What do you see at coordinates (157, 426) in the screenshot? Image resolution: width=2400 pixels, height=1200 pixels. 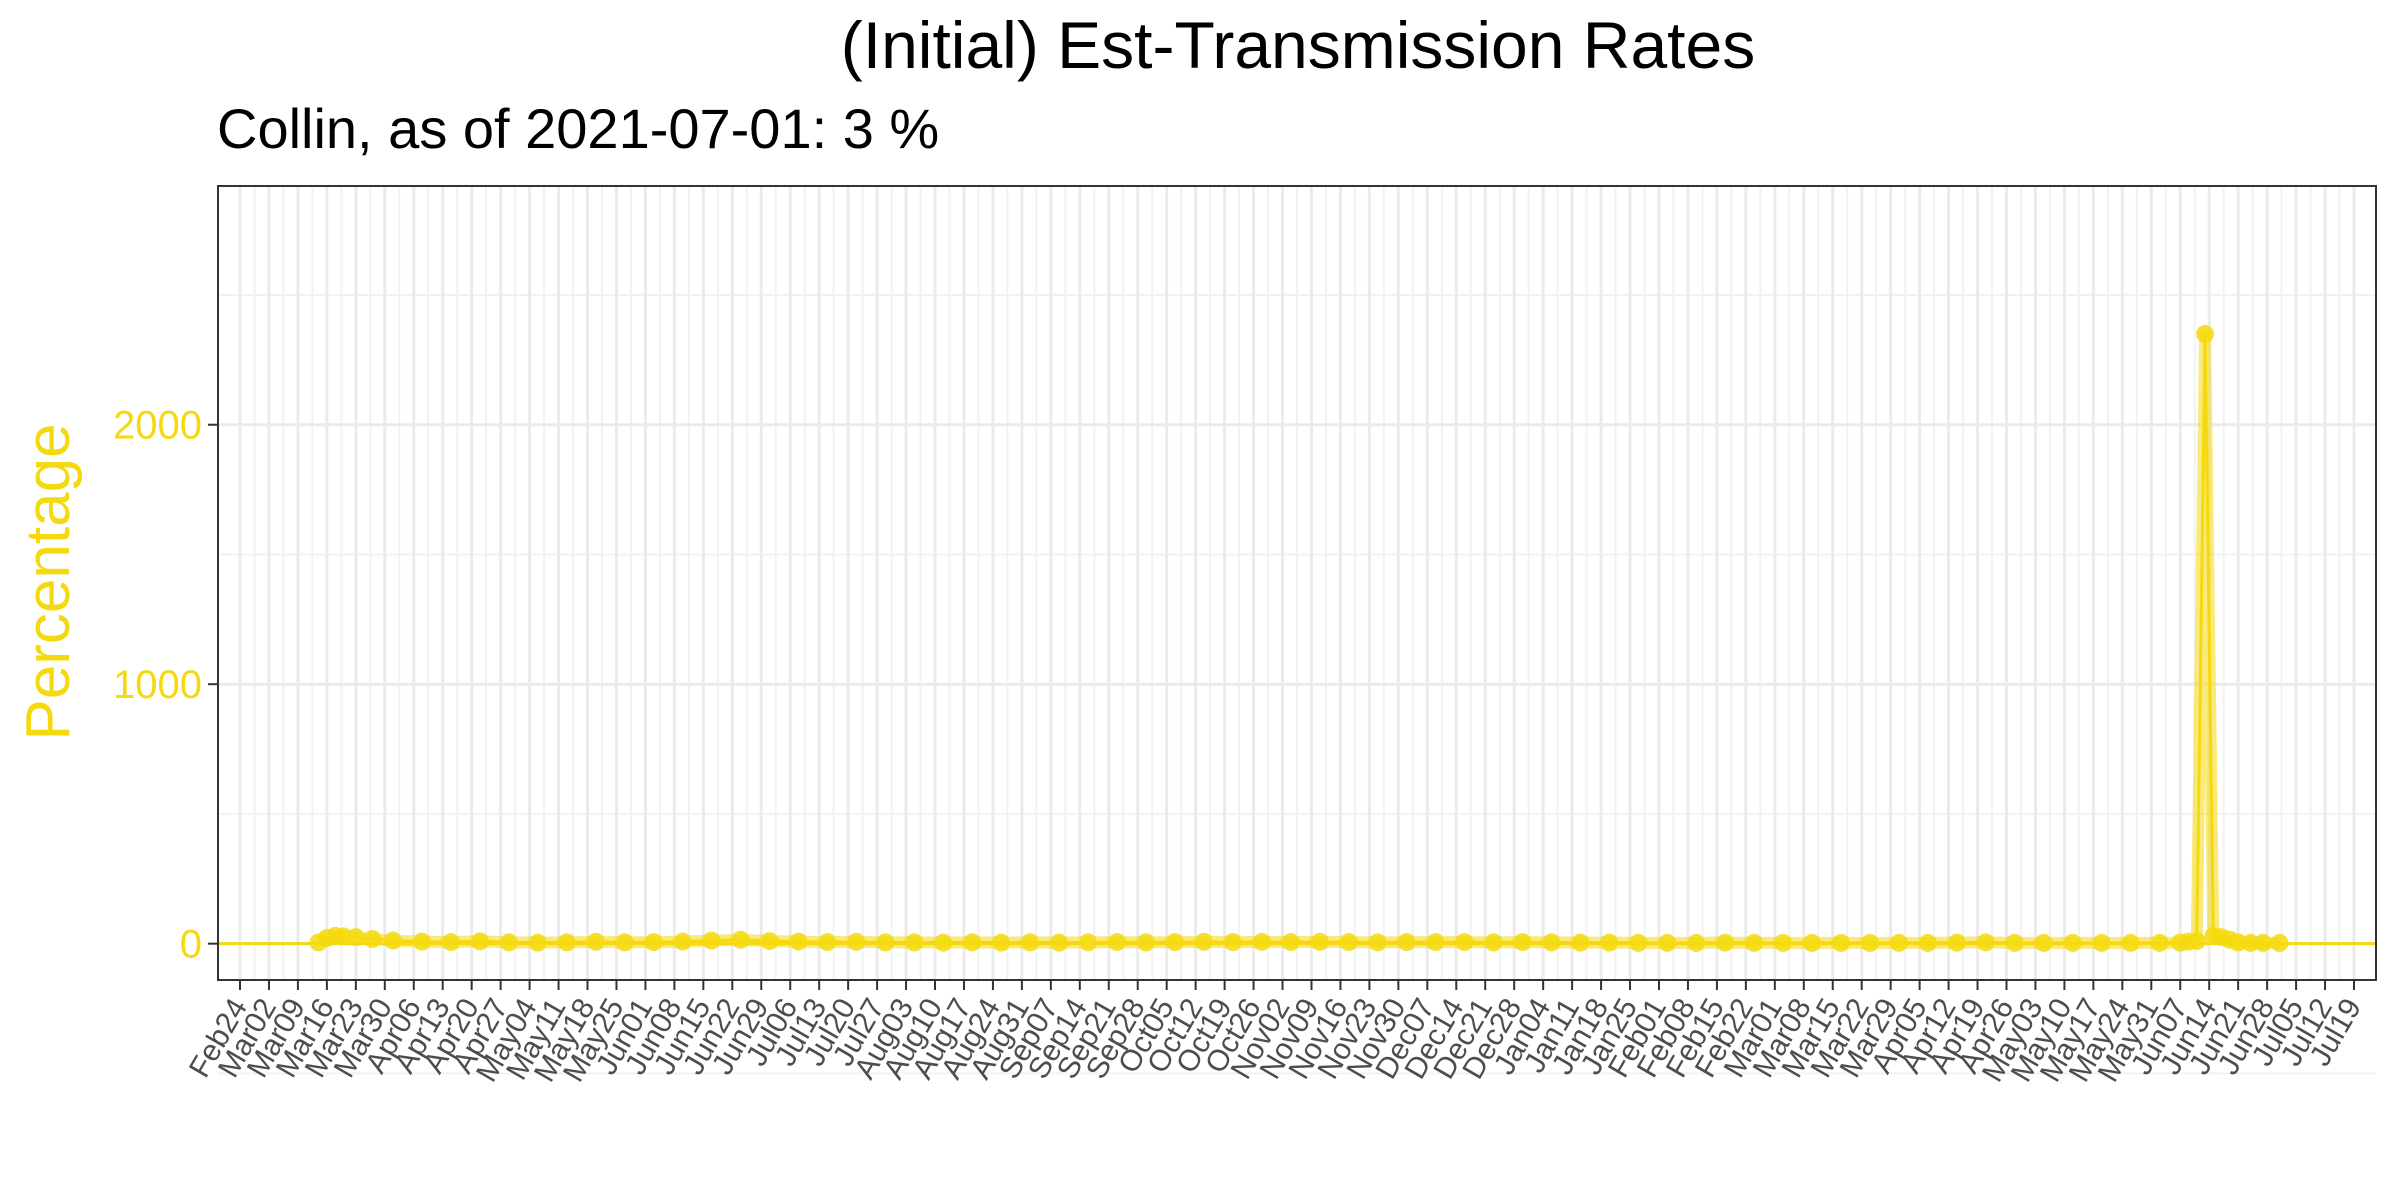 I see `y-tick-label: 2000` at bounding box center [157, 426].